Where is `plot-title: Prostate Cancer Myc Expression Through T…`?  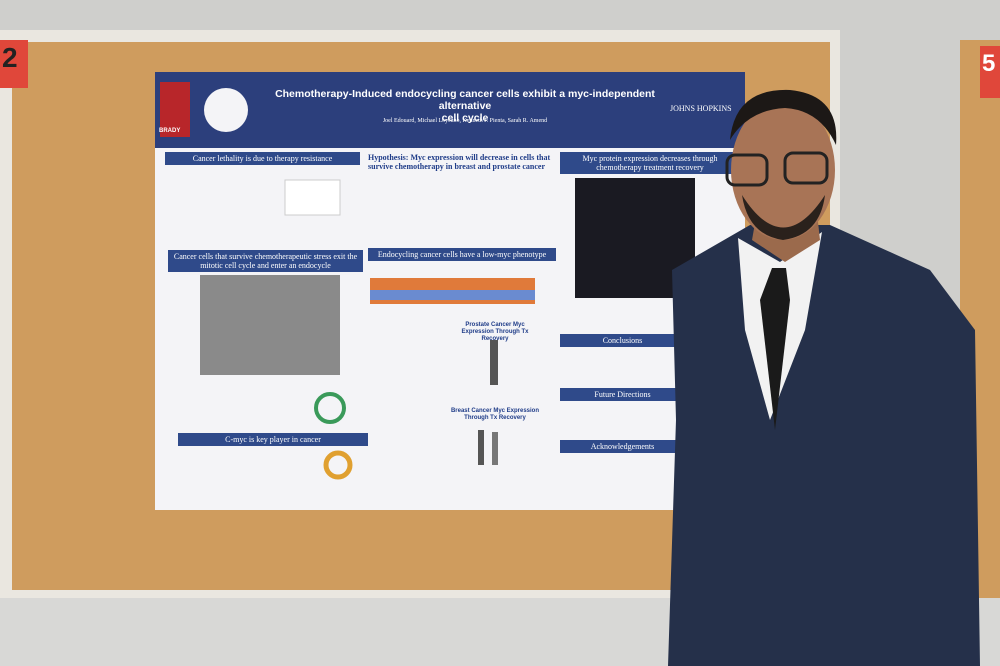
plot-title: Prostate Cancer Myc Expression Through T… is located at coordinates (495, 332).